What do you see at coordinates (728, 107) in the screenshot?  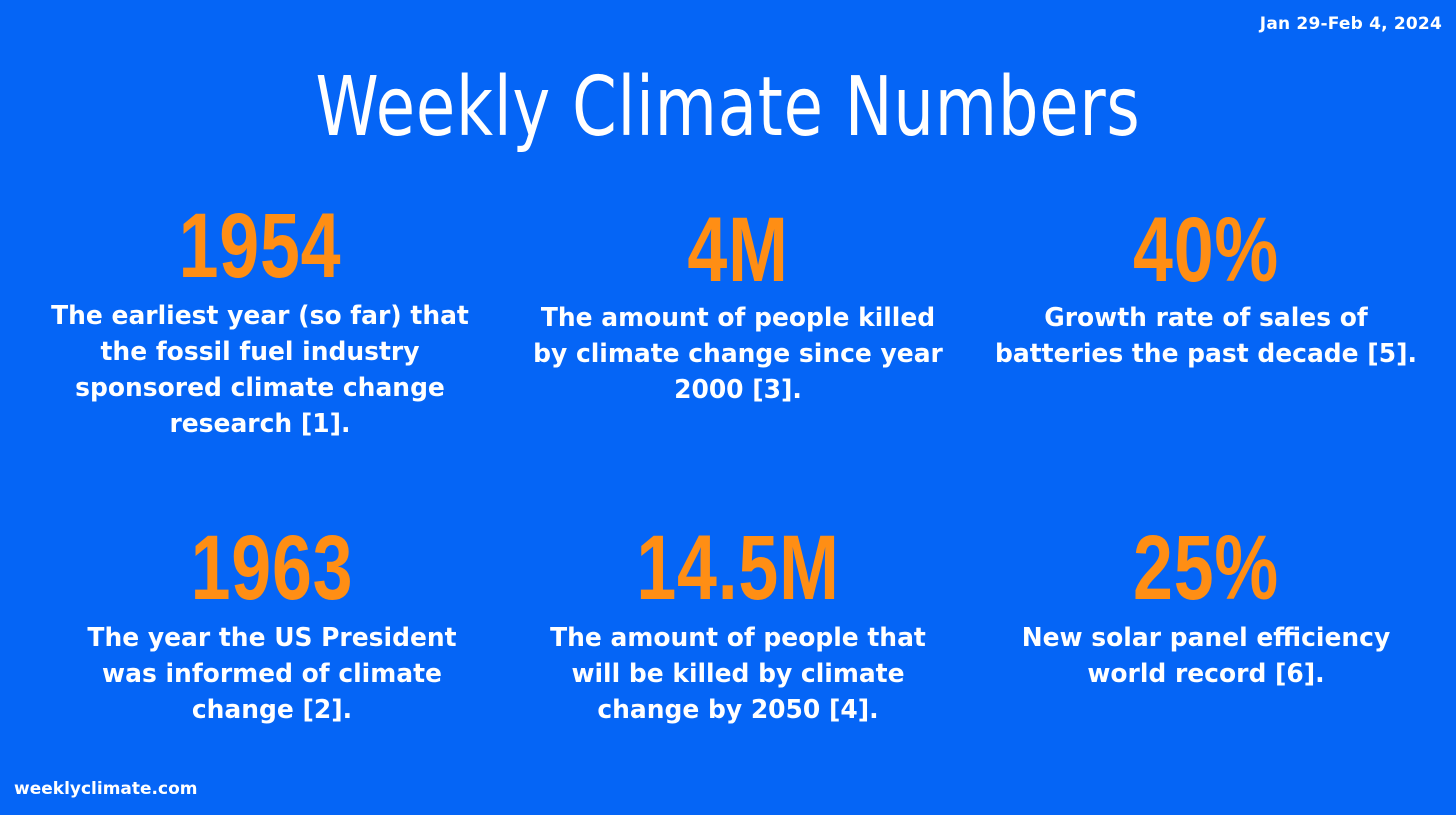 I see `page-title: Weekly Climate Numbers` at bounding box center [728, 107].